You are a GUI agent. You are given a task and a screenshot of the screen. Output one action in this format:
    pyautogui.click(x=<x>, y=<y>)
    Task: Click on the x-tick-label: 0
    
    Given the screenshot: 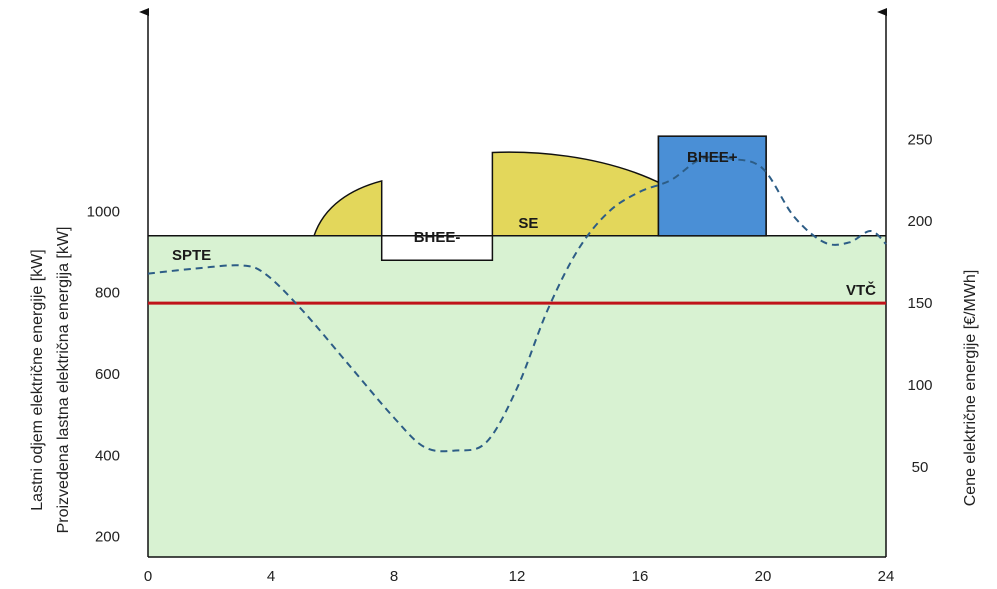 What is the action you would take?
    pyautogui.click(x=148, y=576)
    